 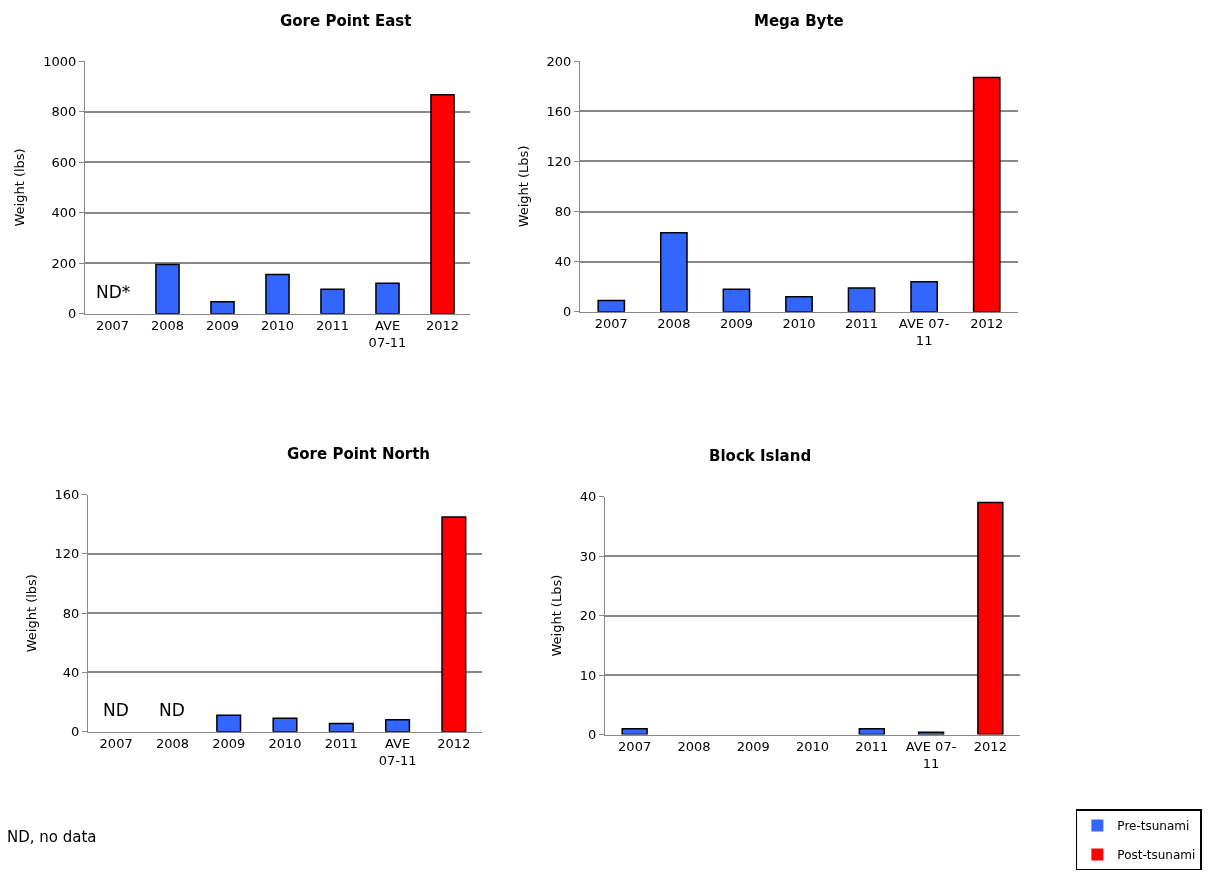 What do you see at coordinates (588, 675) in the screenshot?
I see `y-tick-label: 10` at bounding box center [588, 675].